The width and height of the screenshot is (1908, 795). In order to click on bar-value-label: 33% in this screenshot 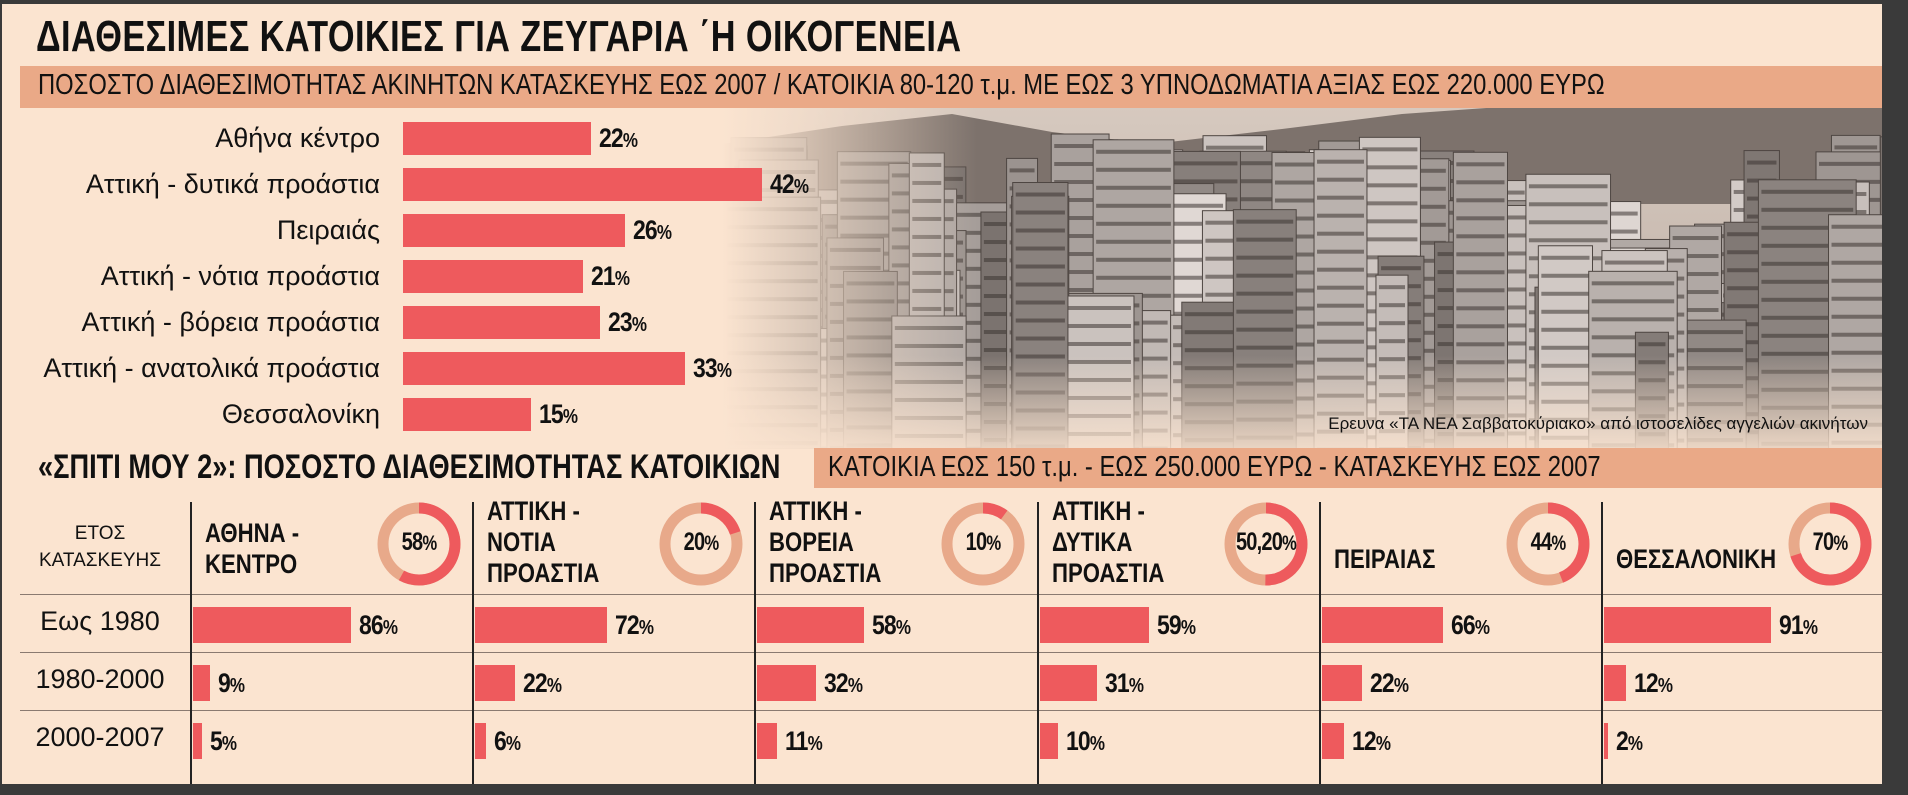, I will do `click(712, 368)`.